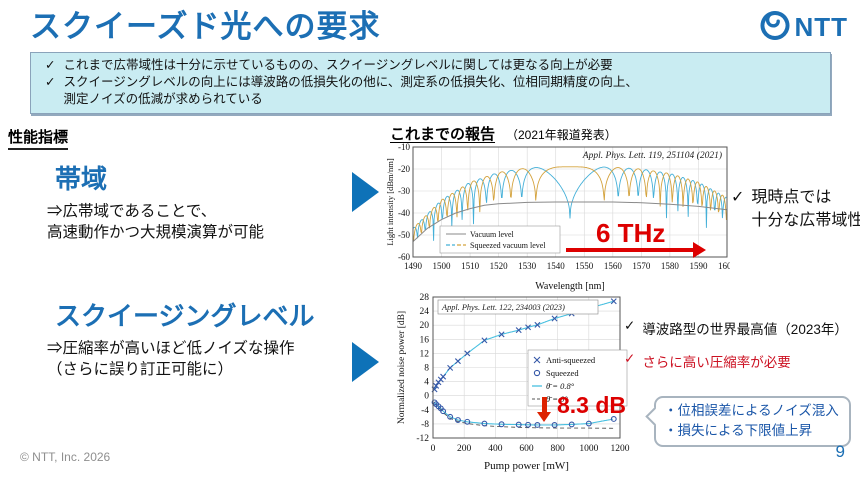  What do you see at coordinates (736, 327) in the screenshot?
I see `record-note: ✓ 導波路型の世界最高値（2023年）` at bounding box center [736, 327].